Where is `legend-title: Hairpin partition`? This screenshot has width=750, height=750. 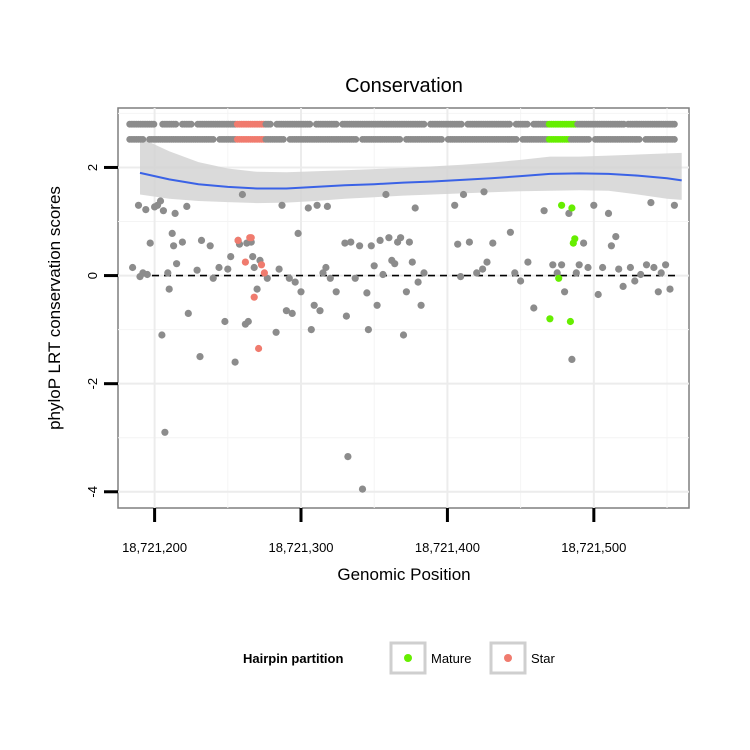
legend-title: Hairpin partition is located at coordinates (293, 658).